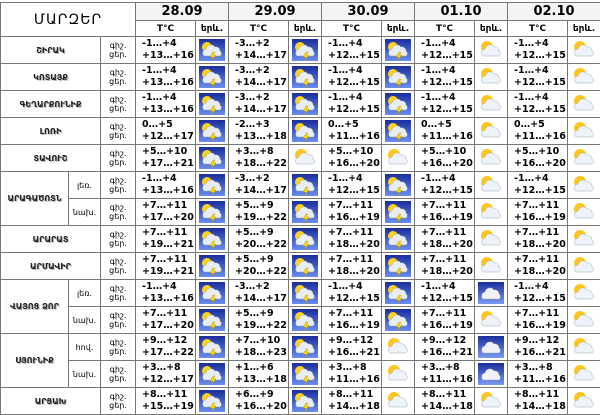 The width and height of the screenshot is (600, 415). I want to click on region-name: ԱՐԱՐԱՏ, so click(51, 239).